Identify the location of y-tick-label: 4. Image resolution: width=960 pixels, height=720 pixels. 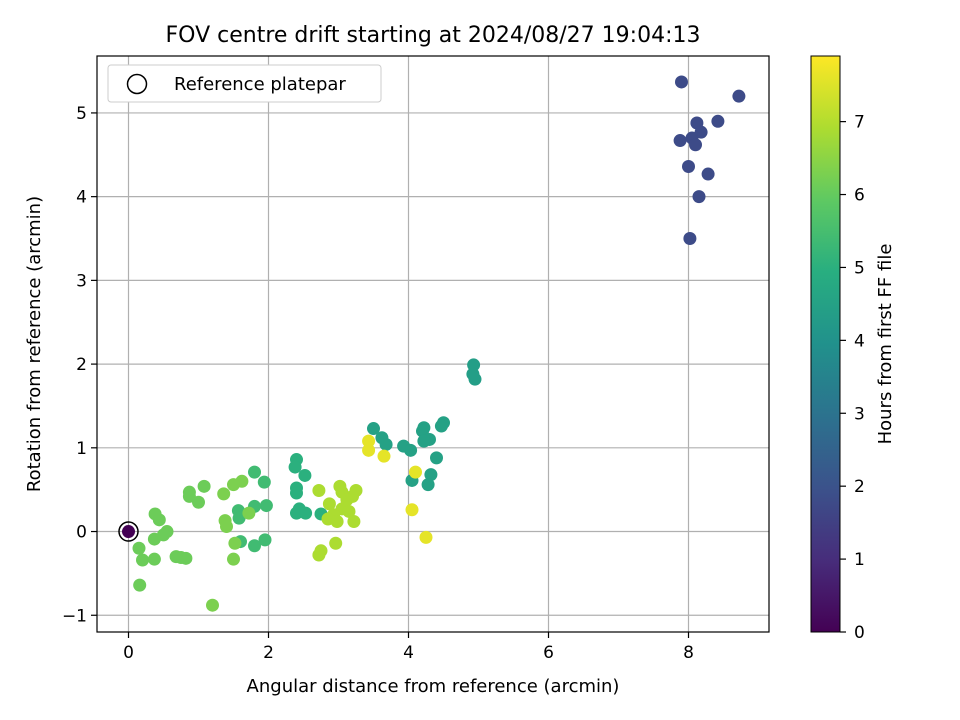
(81, 198).